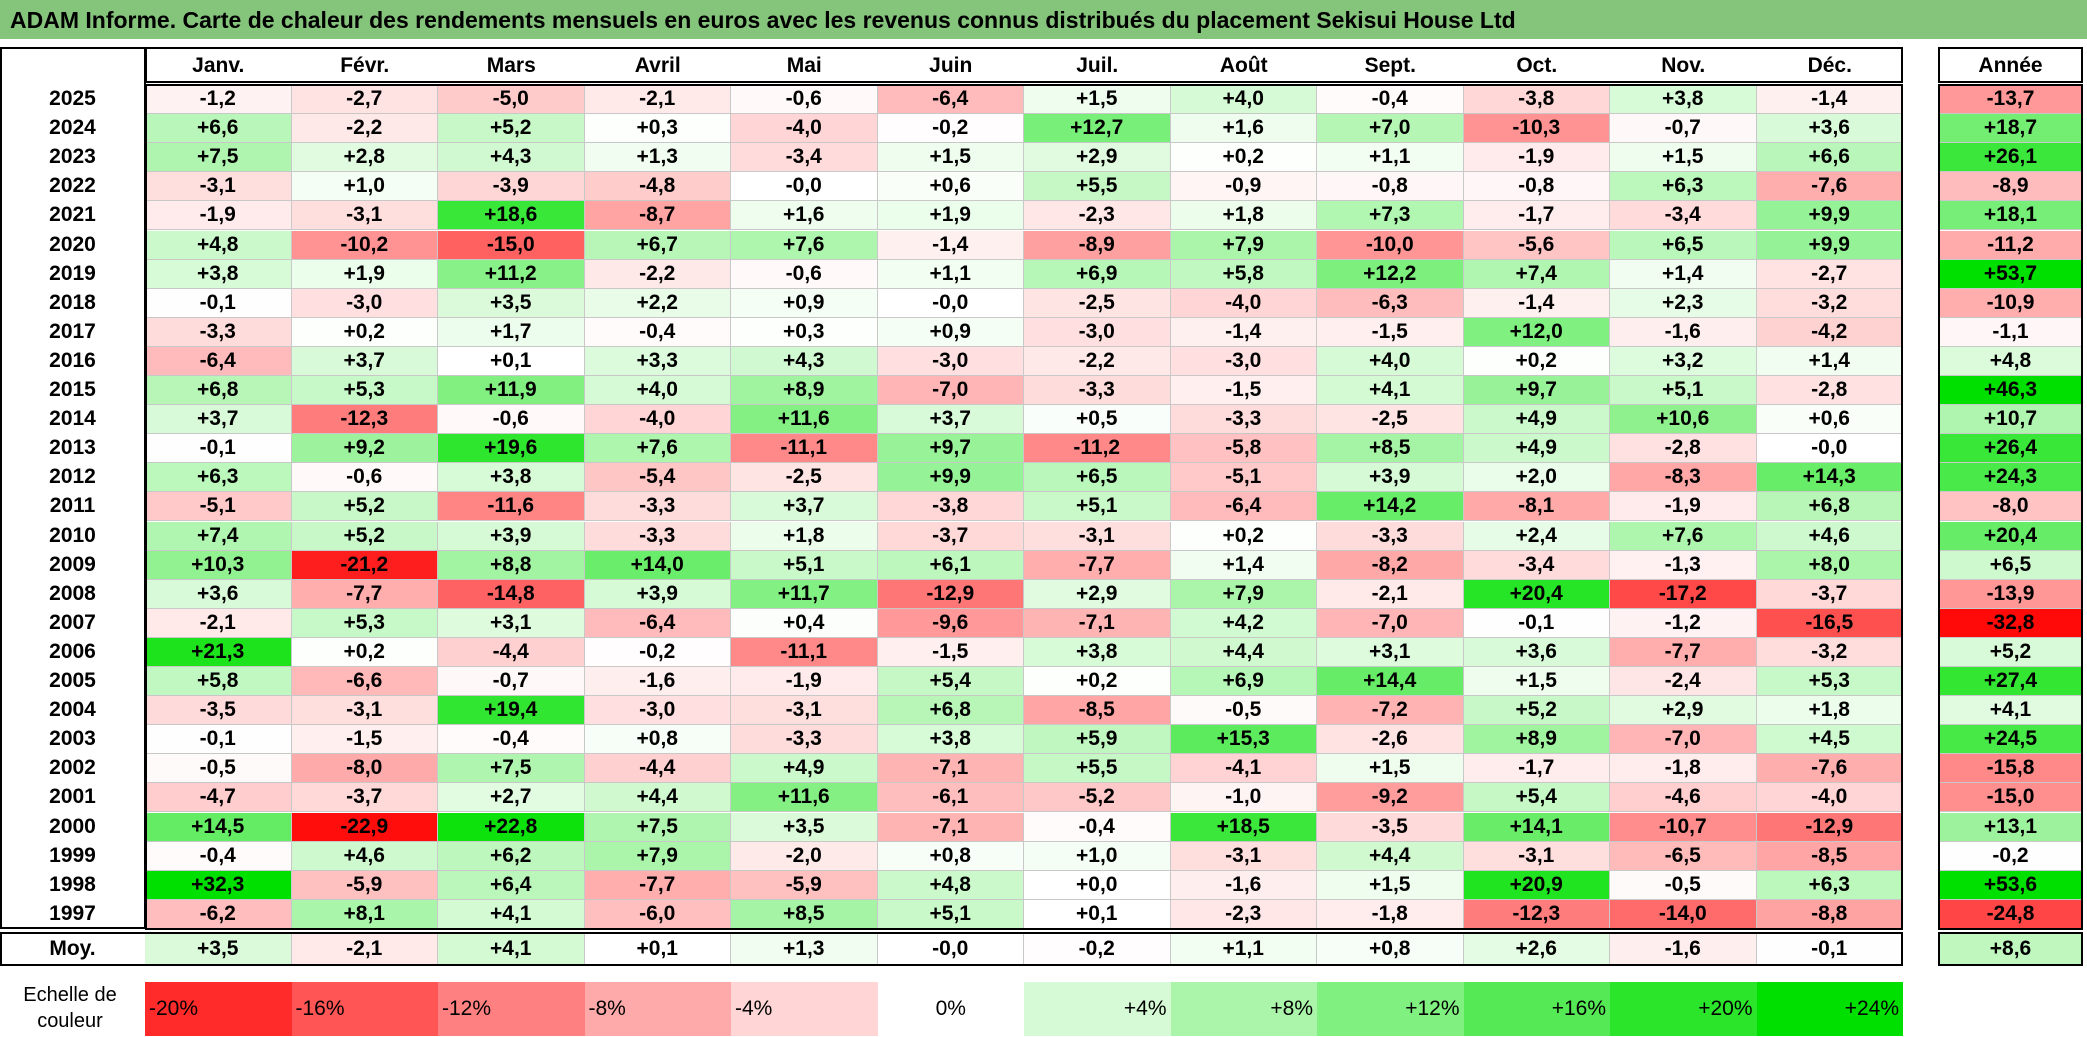 This screenshot has height=1037, width=2087. What do you see at coordinates (657, 711) in the screenshot?
I see `heatmap-cell: -3,0` at bounding box center [657, 711].